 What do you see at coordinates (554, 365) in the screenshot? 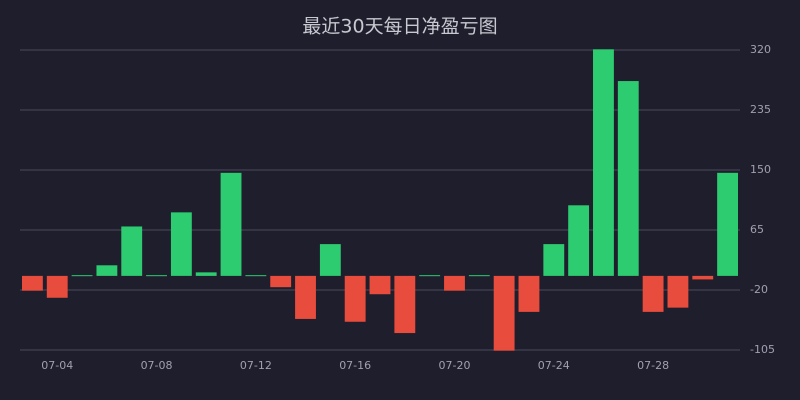
I see `x-tick-label: 07-24` at bounding box center [554, 365].